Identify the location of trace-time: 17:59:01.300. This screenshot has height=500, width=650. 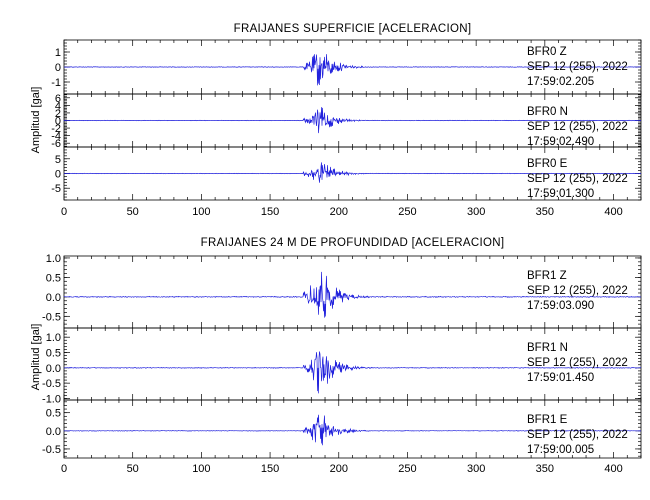
(560, 194).